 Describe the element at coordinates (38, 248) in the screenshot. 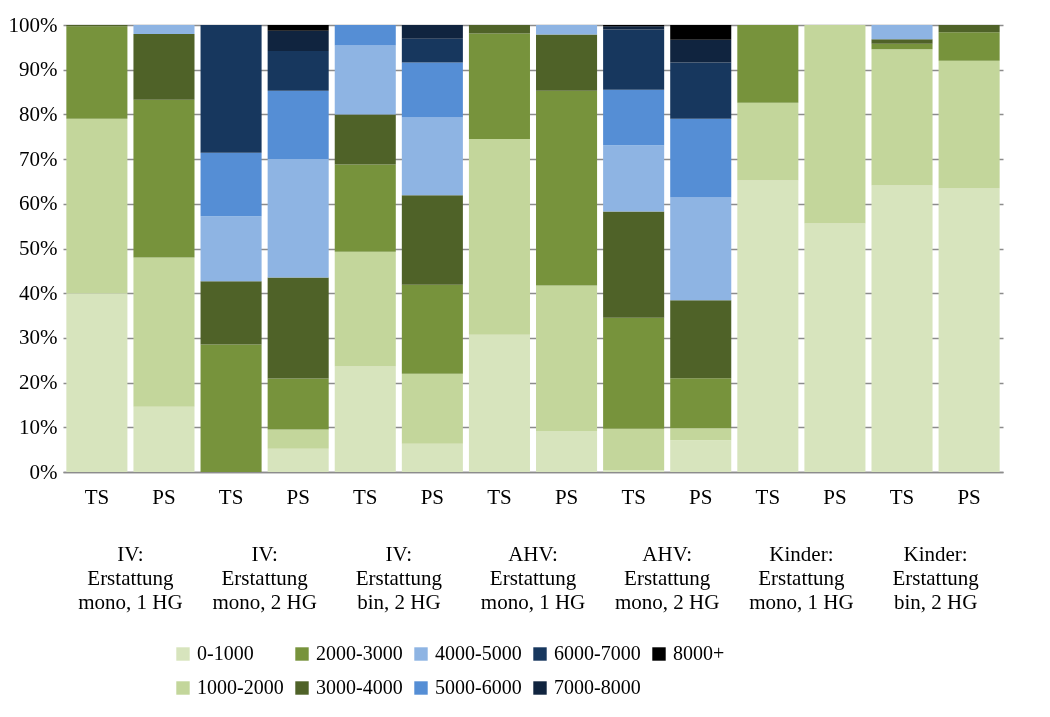

I see `y-tick-label: 50%` at that location.